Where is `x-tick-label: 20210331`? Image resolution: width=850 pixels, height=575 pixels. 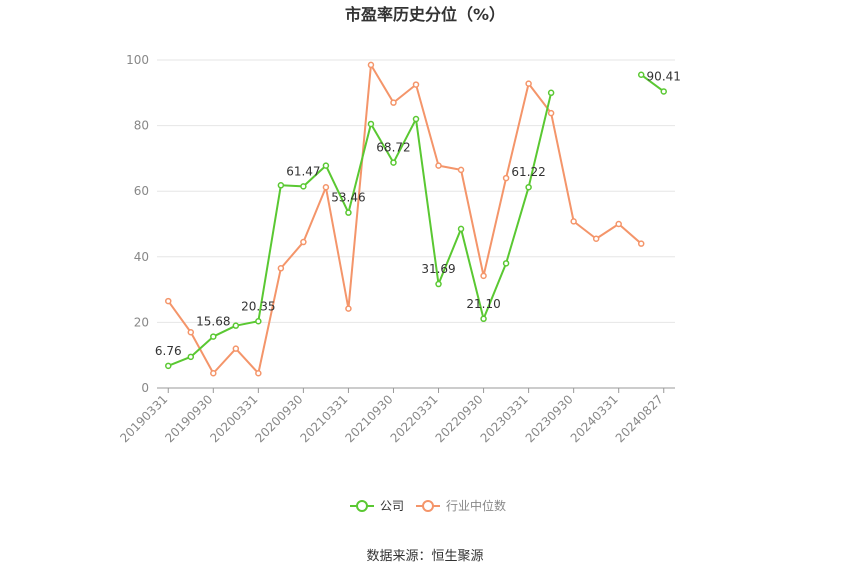 x-tick-label: 20210331 is located at coordinates (323, 418).